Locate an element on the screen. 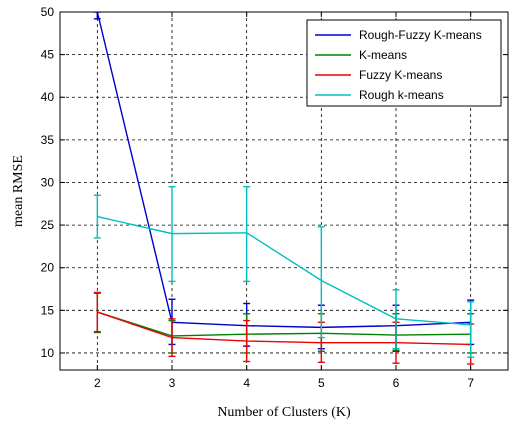 This screenshot has height=428, width=519. y-tick-label: 50 is located at coordinates (48, 12).